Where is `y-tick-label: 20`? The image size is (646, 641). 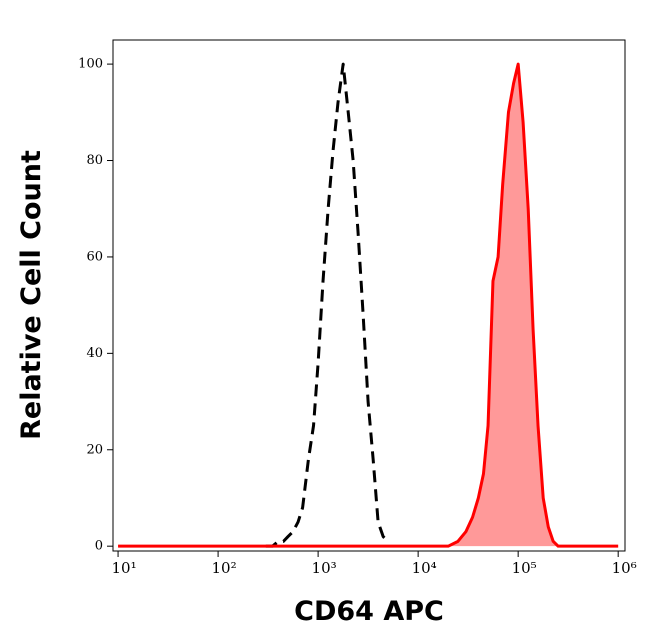
y-tick-label: 20 is located at coordinates (94, 449).